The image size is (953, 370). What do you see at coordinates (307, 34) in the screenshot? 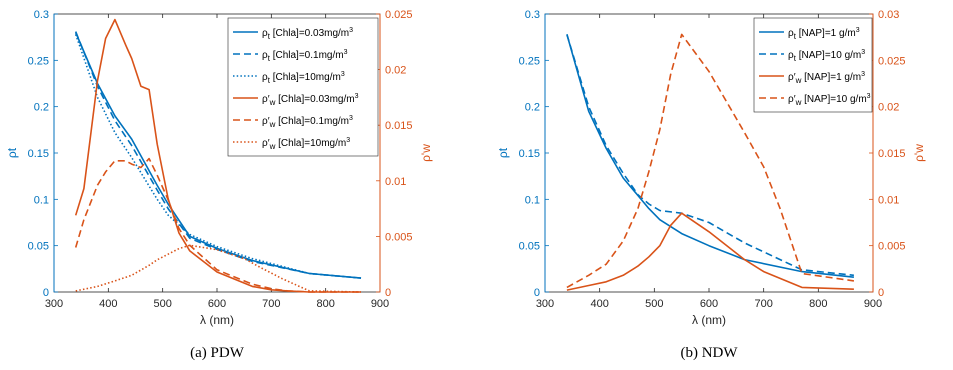
I see `legend-entry: ρt [Chla]=0.03mg/m3` at bounding box center [307, 34].